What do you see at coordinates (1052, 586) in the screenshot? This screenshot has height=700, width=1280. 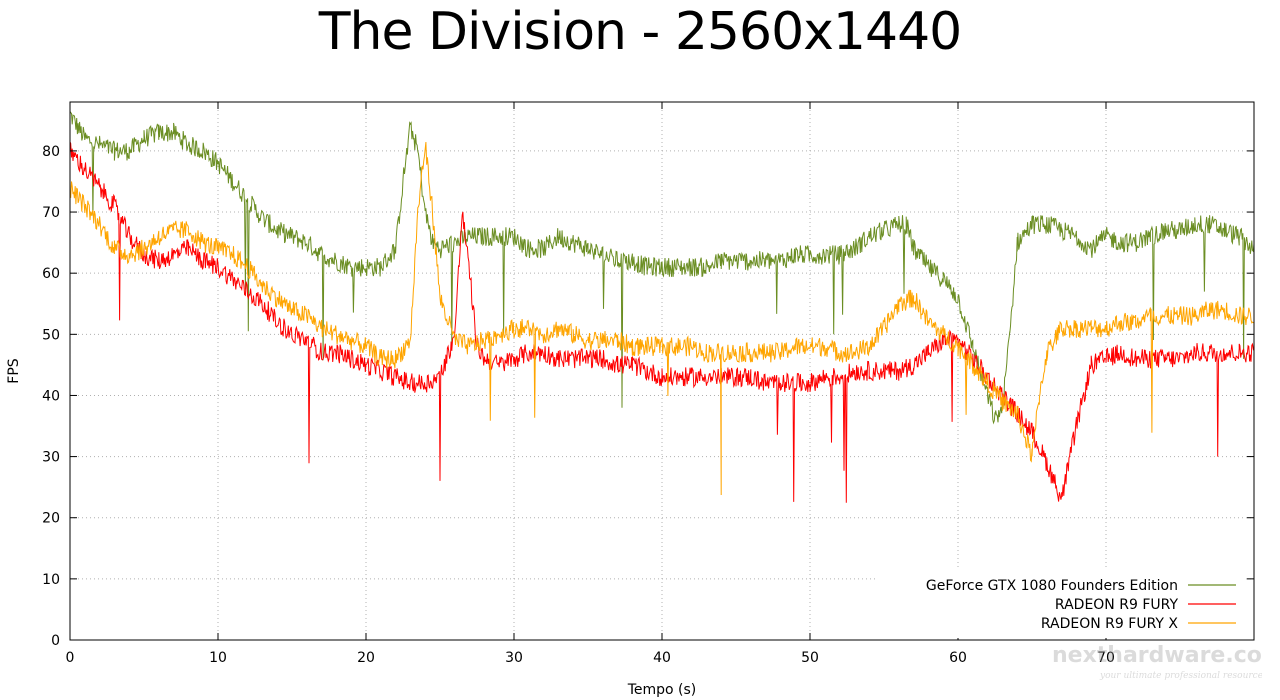 I see `legend-label: GeForce GTX 1080 Founders Edition` at bounding box center [1052, 586].